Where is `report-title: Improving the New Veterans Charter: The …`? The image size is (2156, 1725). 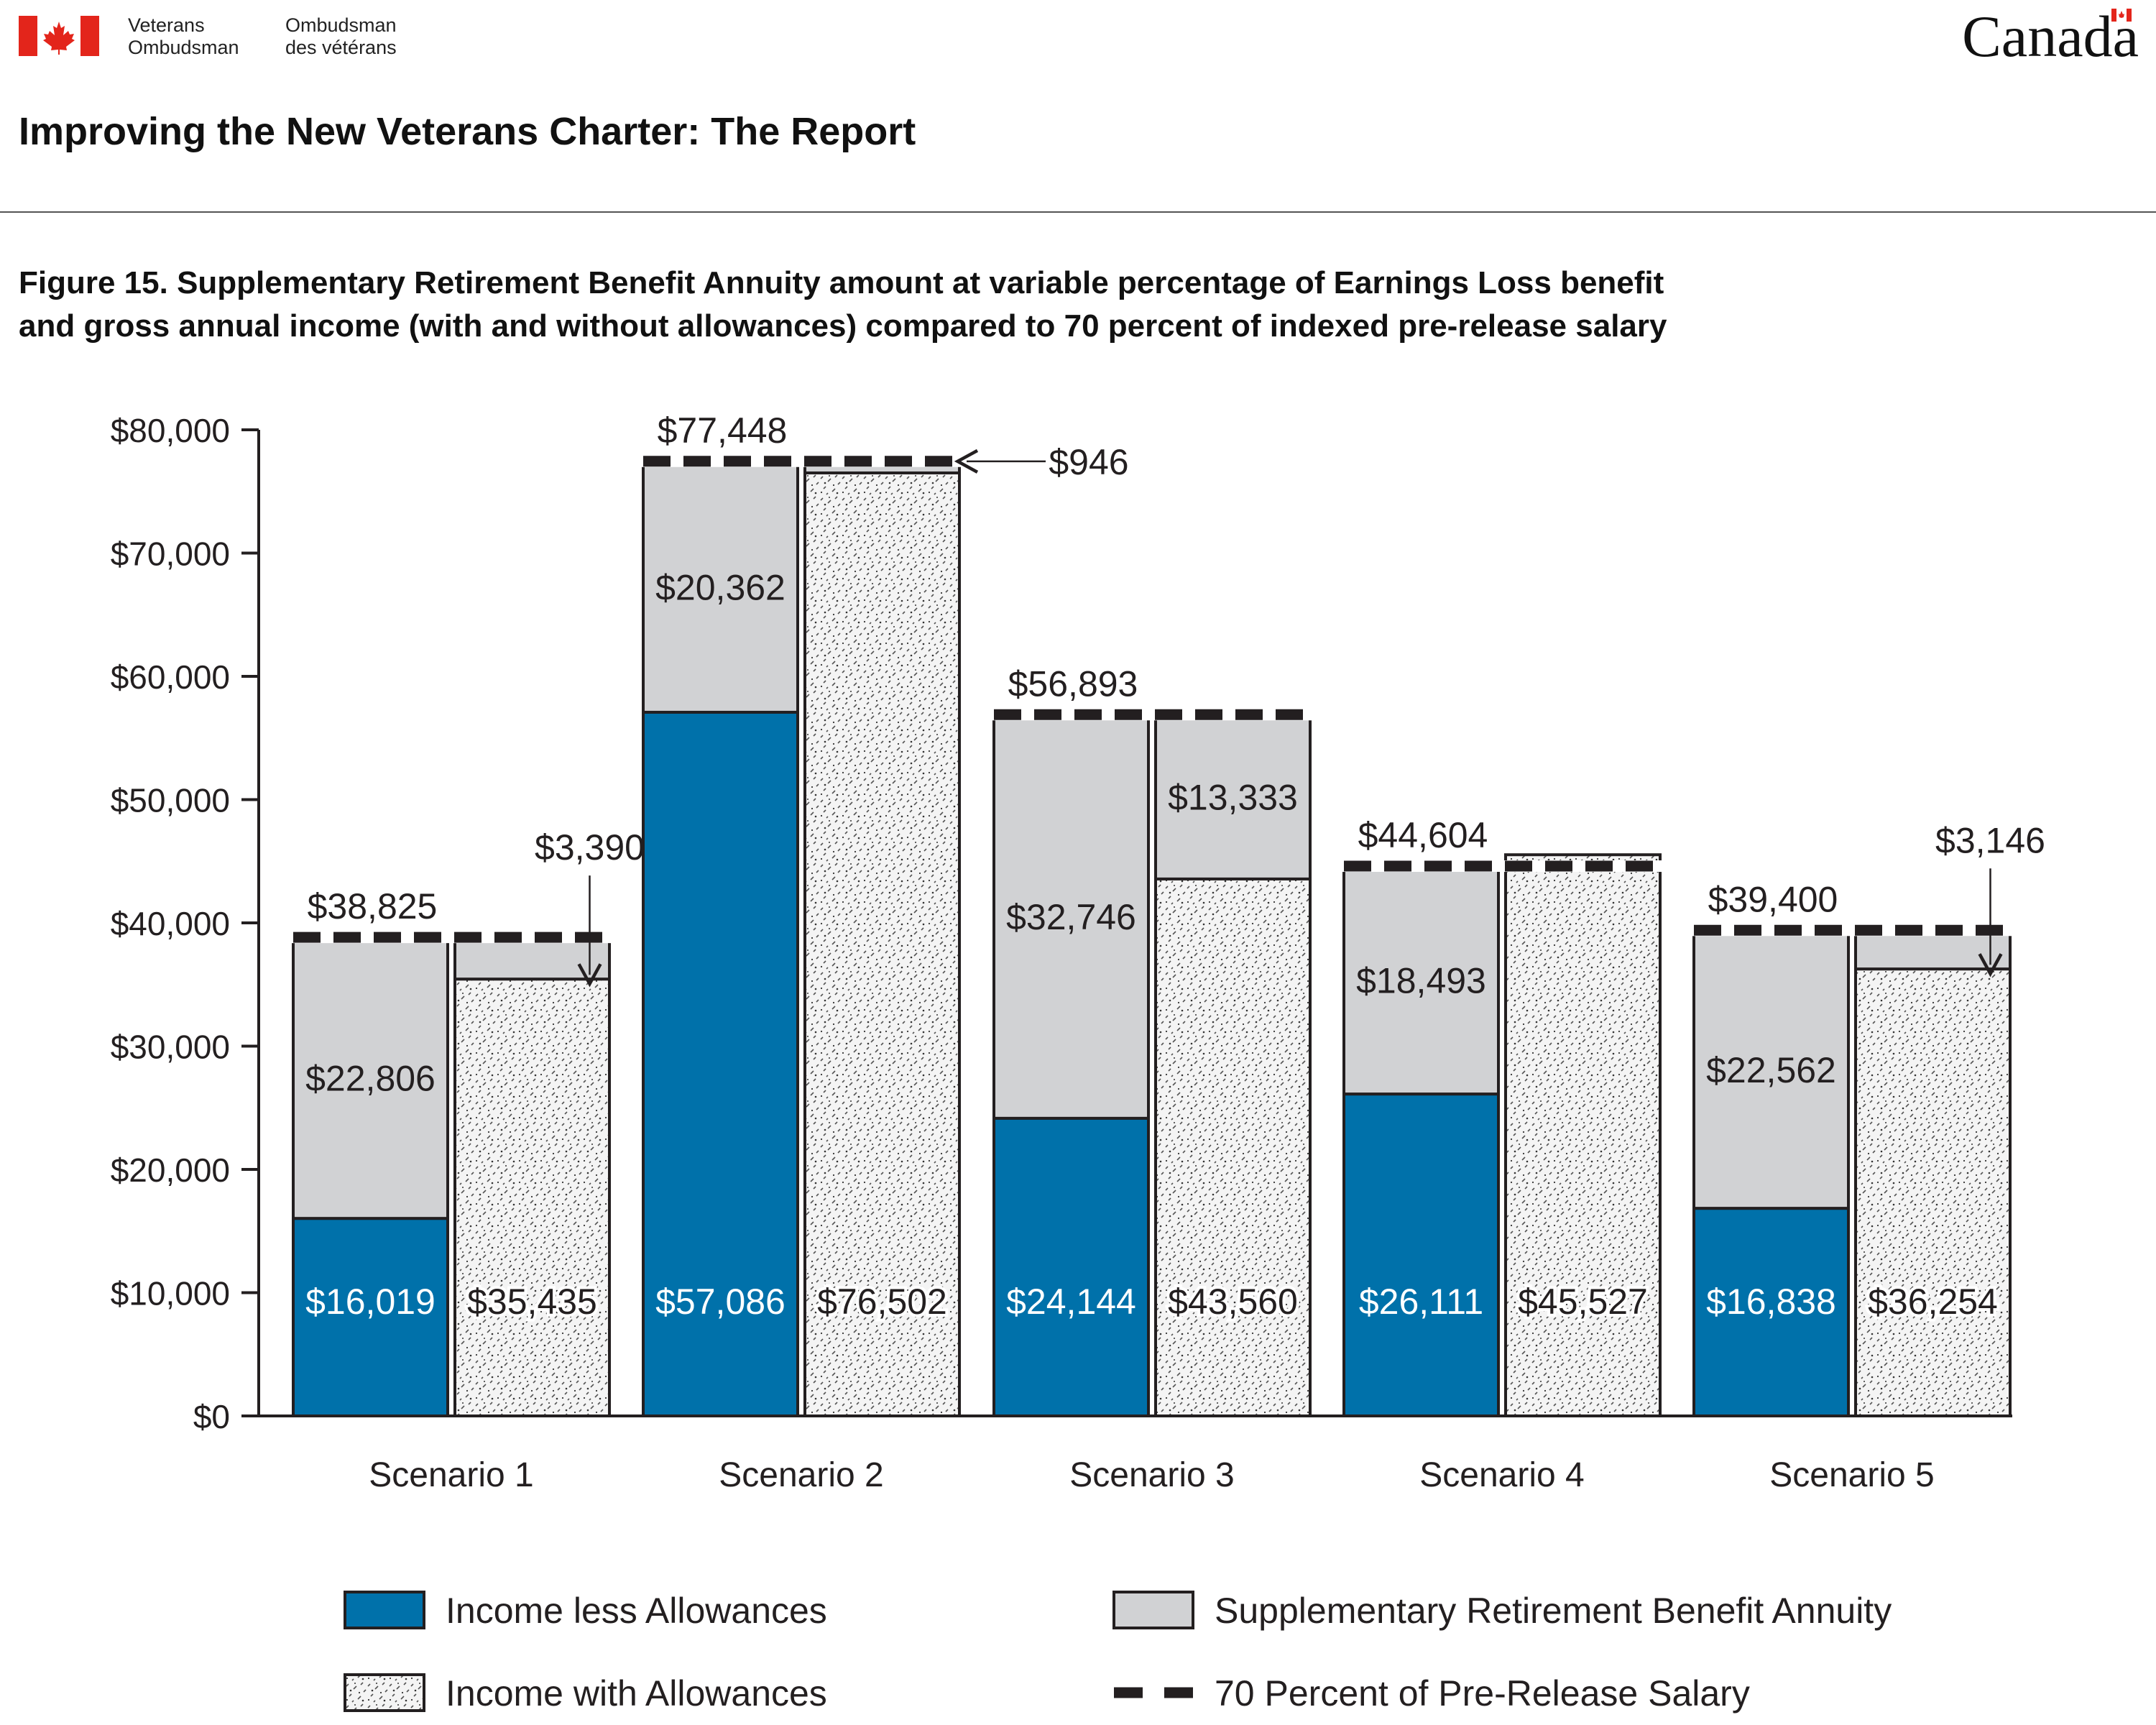
report-title: Improving the New Veterans Charter: The … is located at coordinates (467, 131).